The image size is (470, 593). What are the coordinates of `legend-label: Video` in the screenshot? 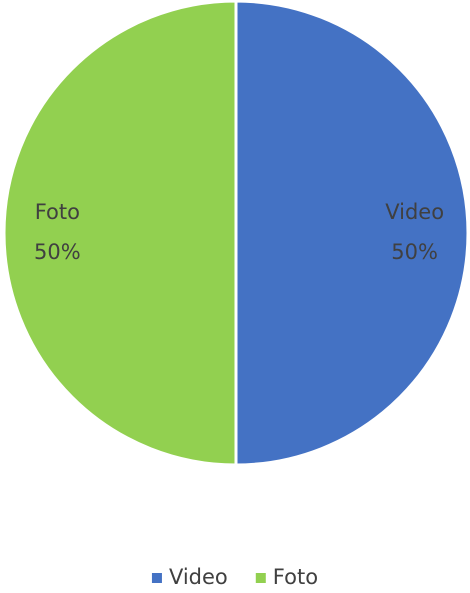 It's located at (198, 577).